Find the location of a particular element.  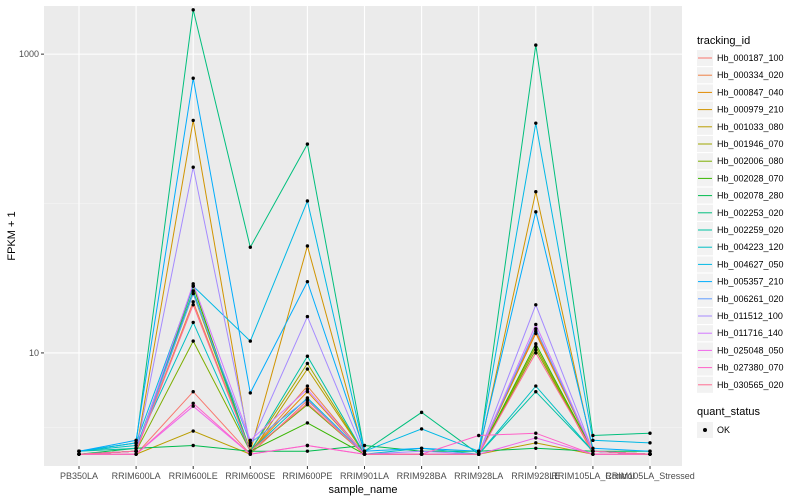

x-tick-label: PB350LA is located at coordinates (79, 476).